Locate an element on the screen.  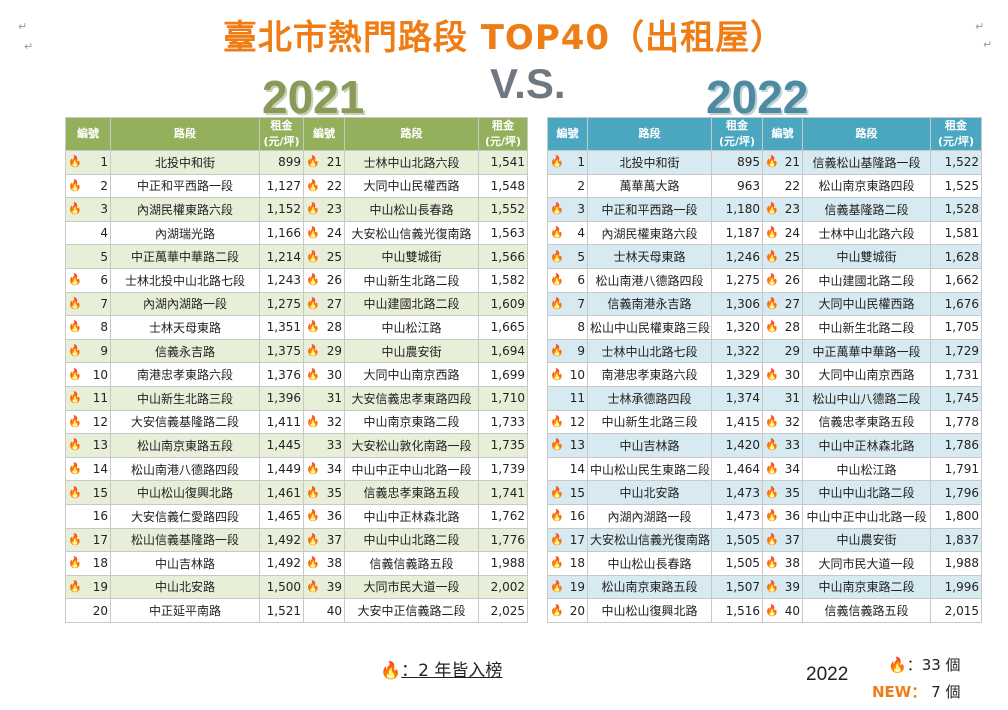
corner-mark-tr2: ↵ is located at coordinates (988, 44).